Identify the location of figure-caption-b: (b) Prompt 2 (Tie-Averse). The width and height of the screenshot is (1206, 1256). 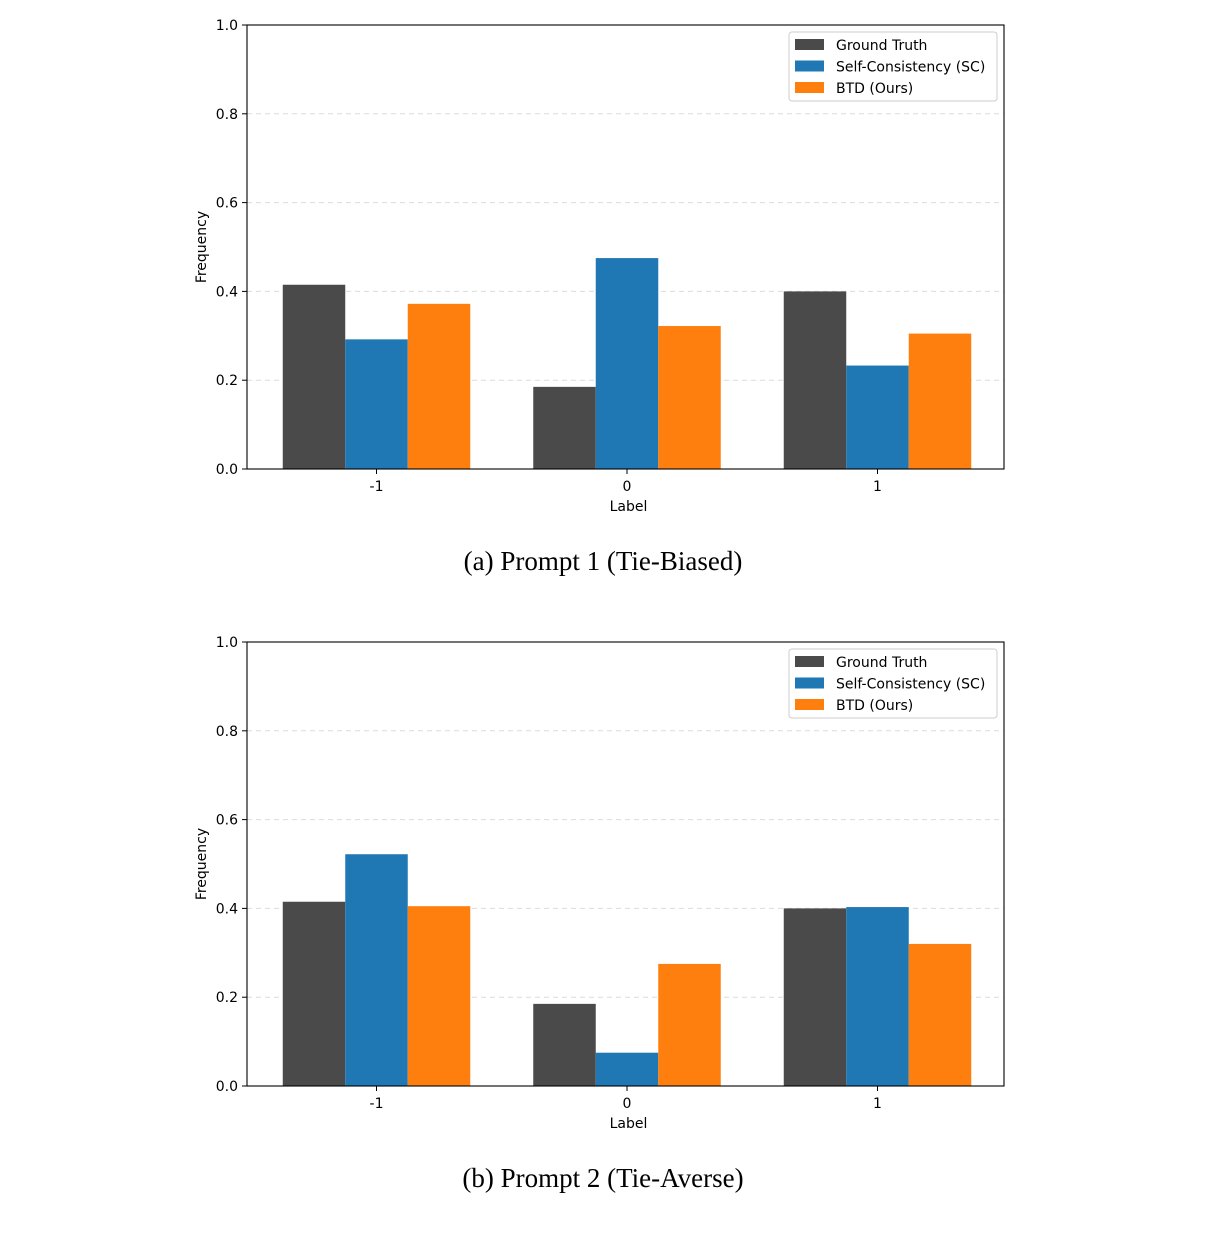
(603, 1178).